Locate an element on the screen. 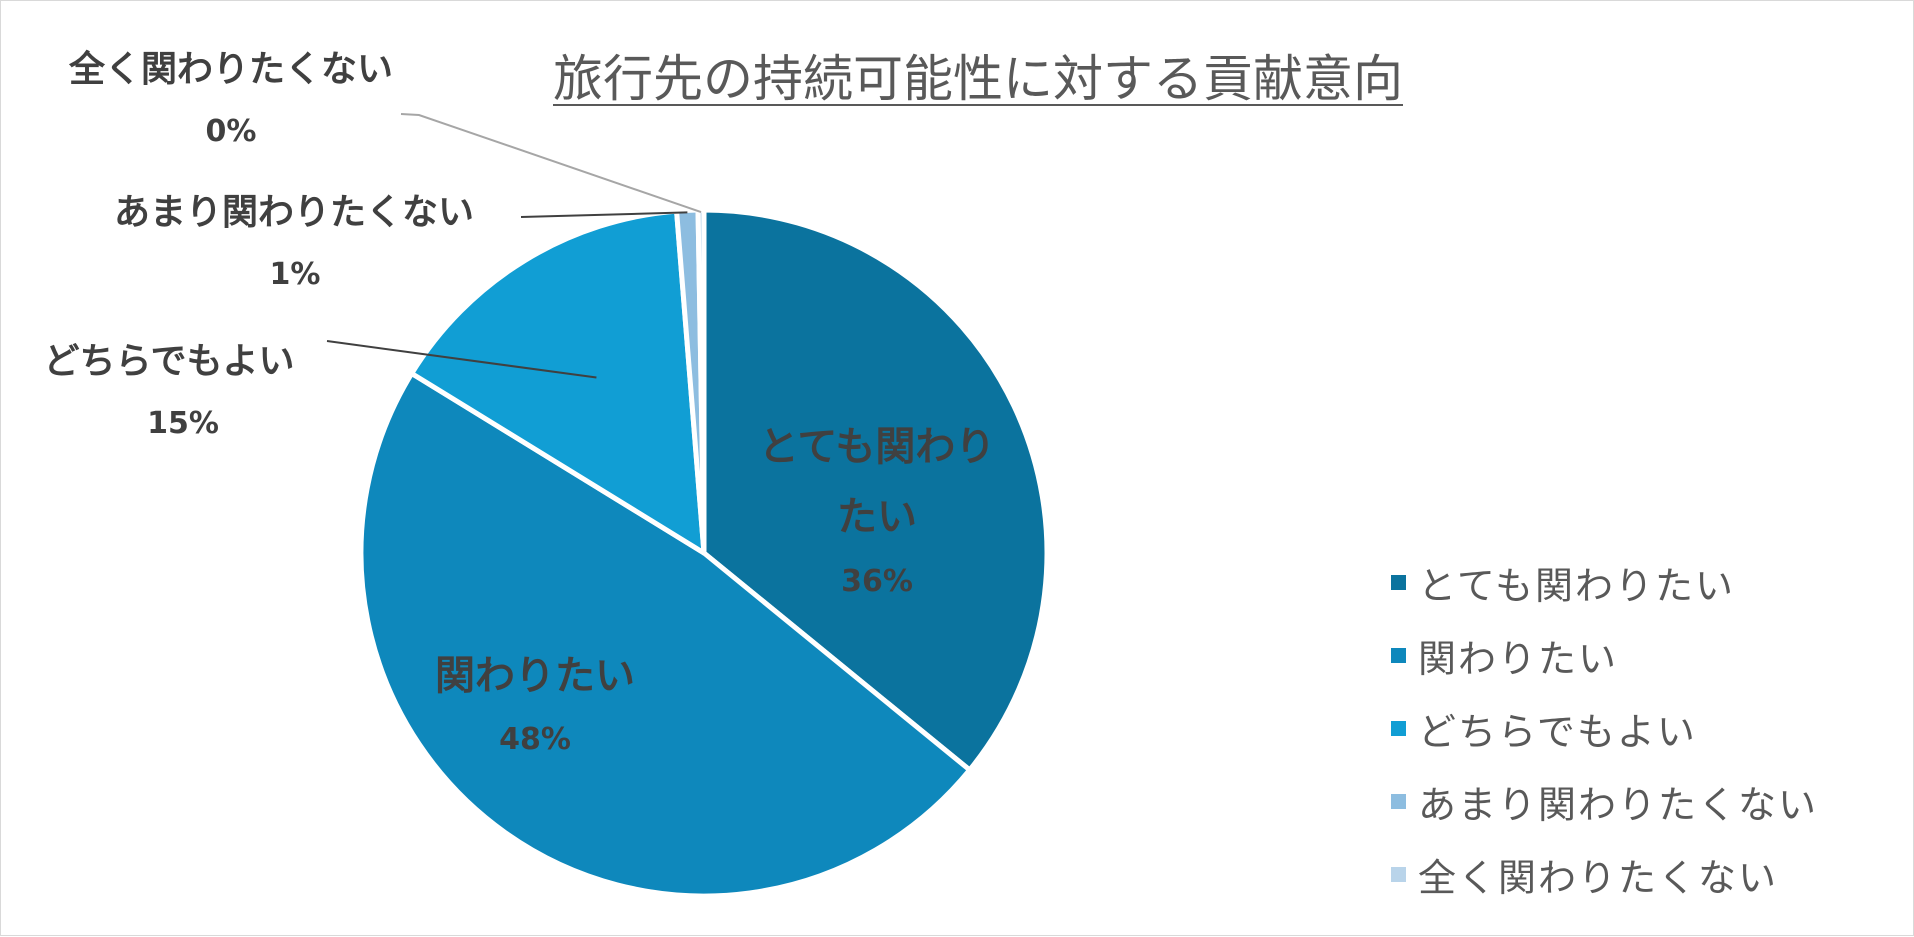  legend-item-not-willing-at-all: 全く関わりたくない is located at coordinates (1604, 874).